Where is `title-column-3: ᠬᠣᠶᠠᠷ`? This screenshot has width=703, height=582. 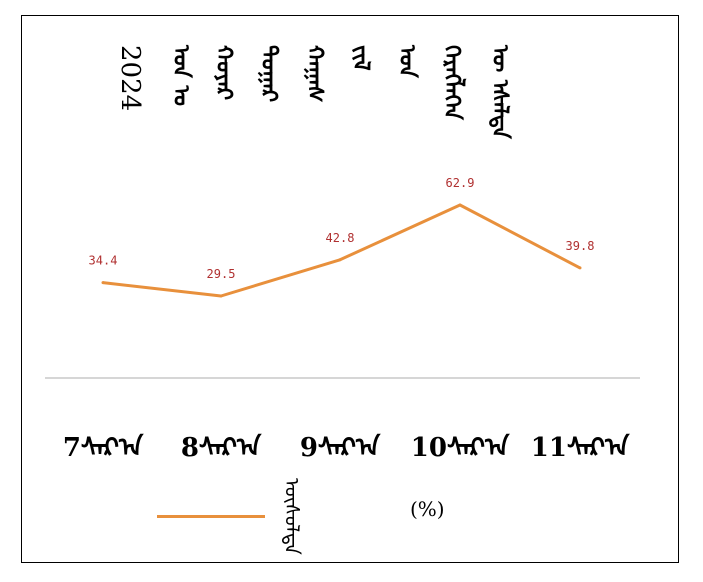 title-column-3: ᠬᠣᠶᠠᠷ is located at coordinates (224, 73).